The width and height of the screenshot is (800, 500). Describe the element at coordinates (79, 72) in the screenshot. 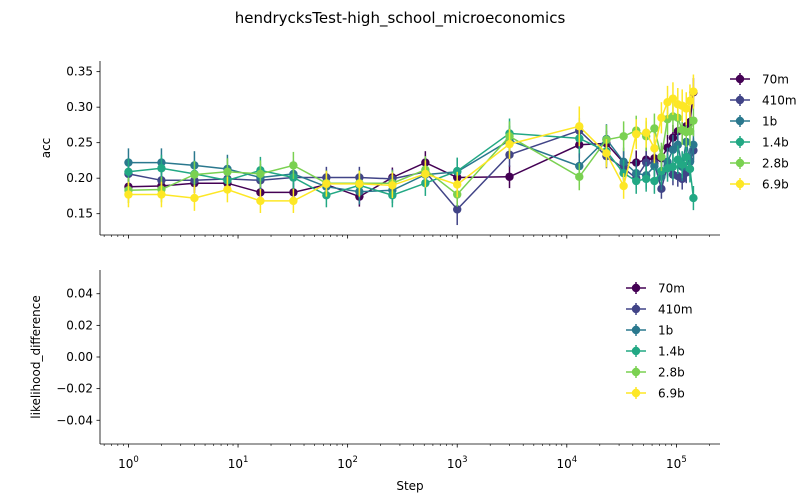

I see `y-tick-label: 0.35` at that location.